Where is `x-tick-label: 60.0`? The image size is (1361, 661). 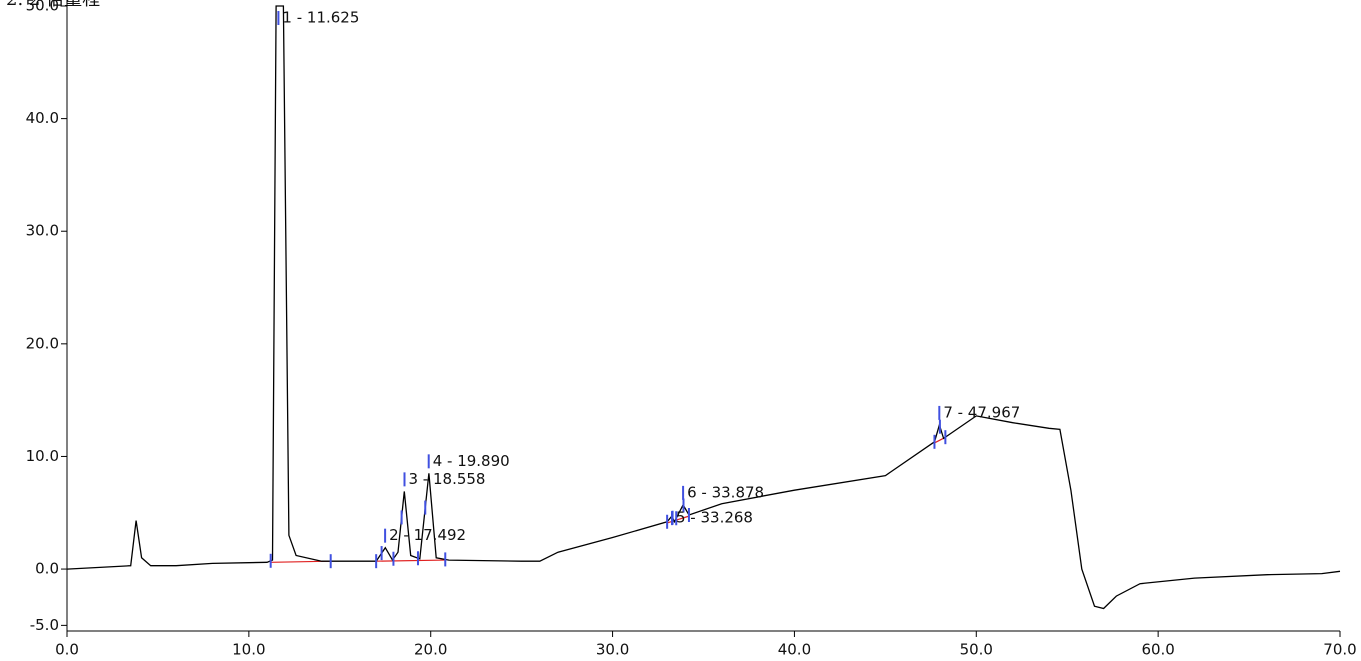 x-tick-label: 60.0 is located at coordinates (1157, 650).